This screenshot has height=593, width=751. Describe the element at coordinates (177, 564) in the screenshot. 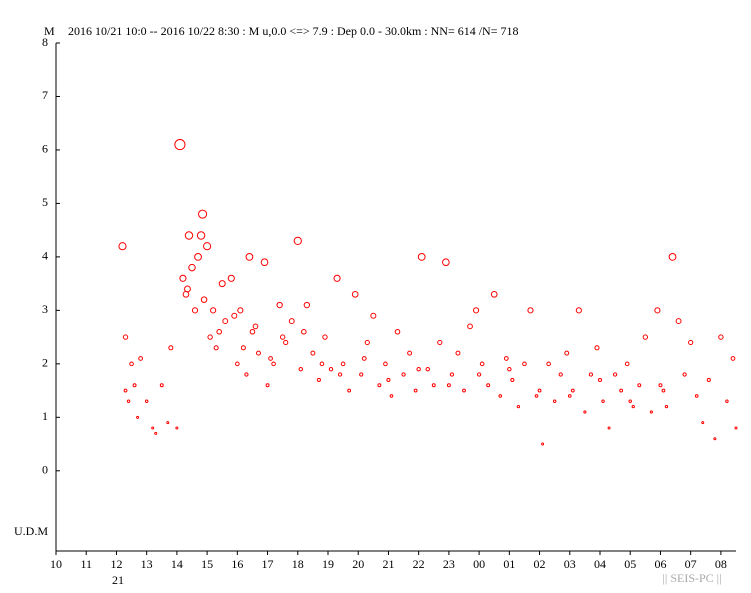

I see `x-tick-label: 14` at that location.